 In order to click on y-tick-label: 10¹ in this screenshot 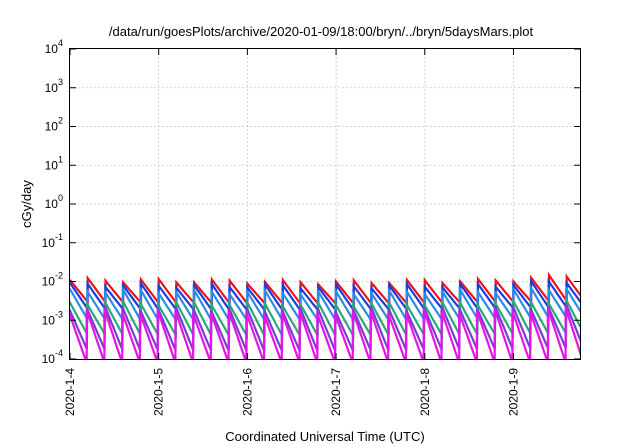, I will do `click(54, 163)`.